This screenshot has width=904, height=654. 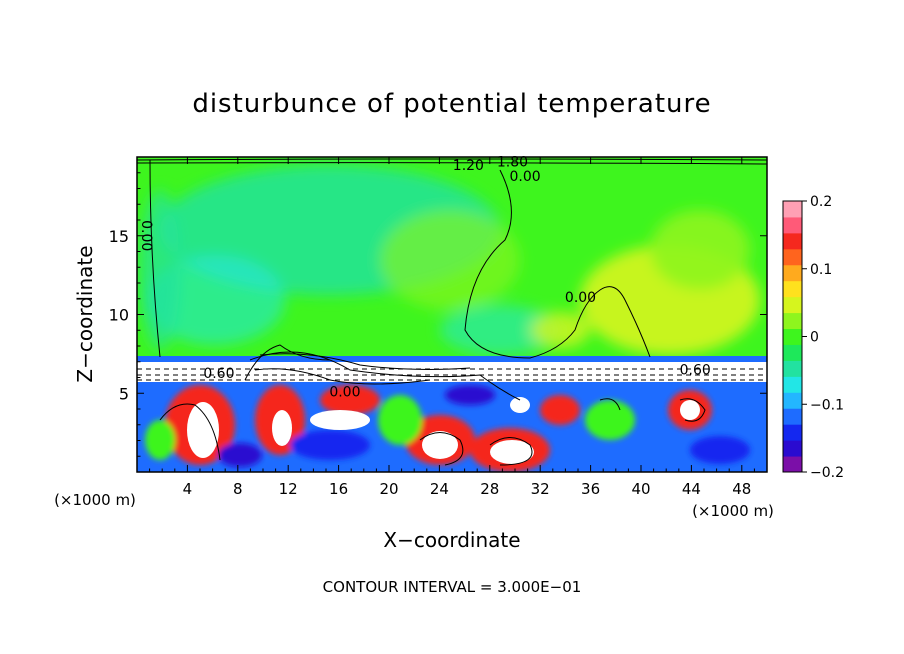 I want to click on x-tick-label: 40, so click(x=640, y=489).